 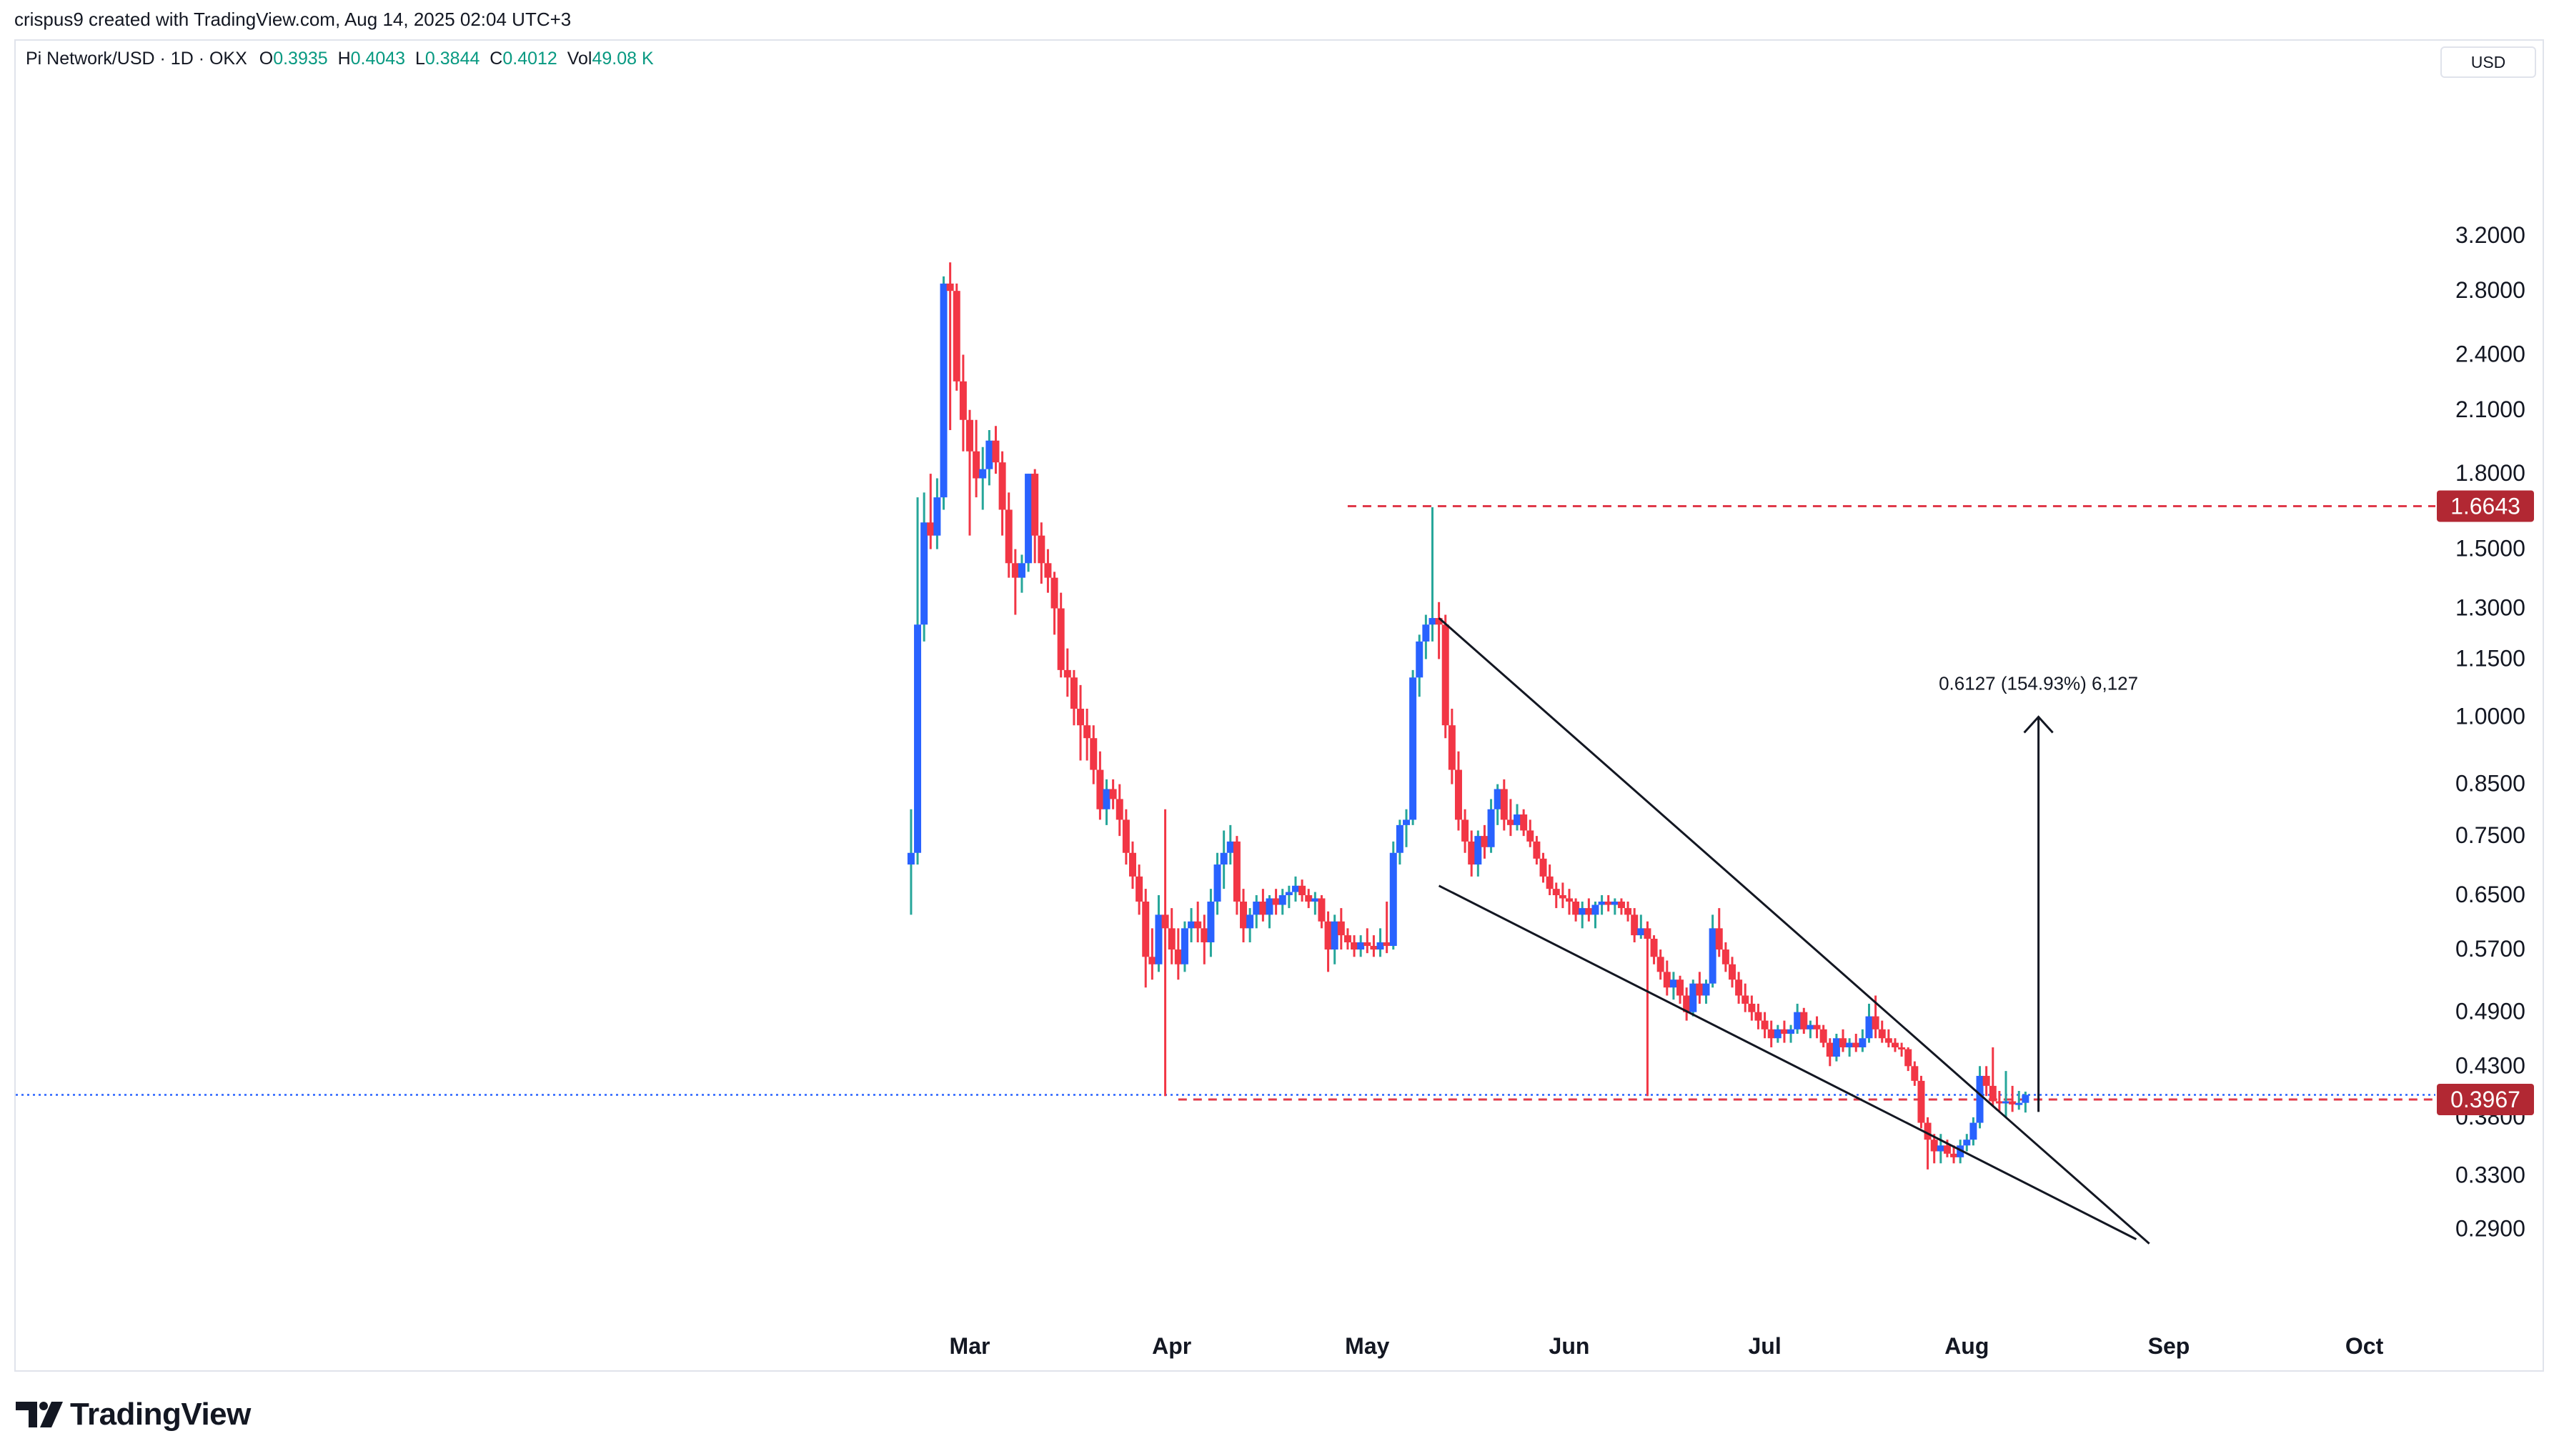 What do you see at coordinates (2490, 659) in the screenshot?
I see `y-tick-label: 1.1500` at bounding box center [2490, 659].